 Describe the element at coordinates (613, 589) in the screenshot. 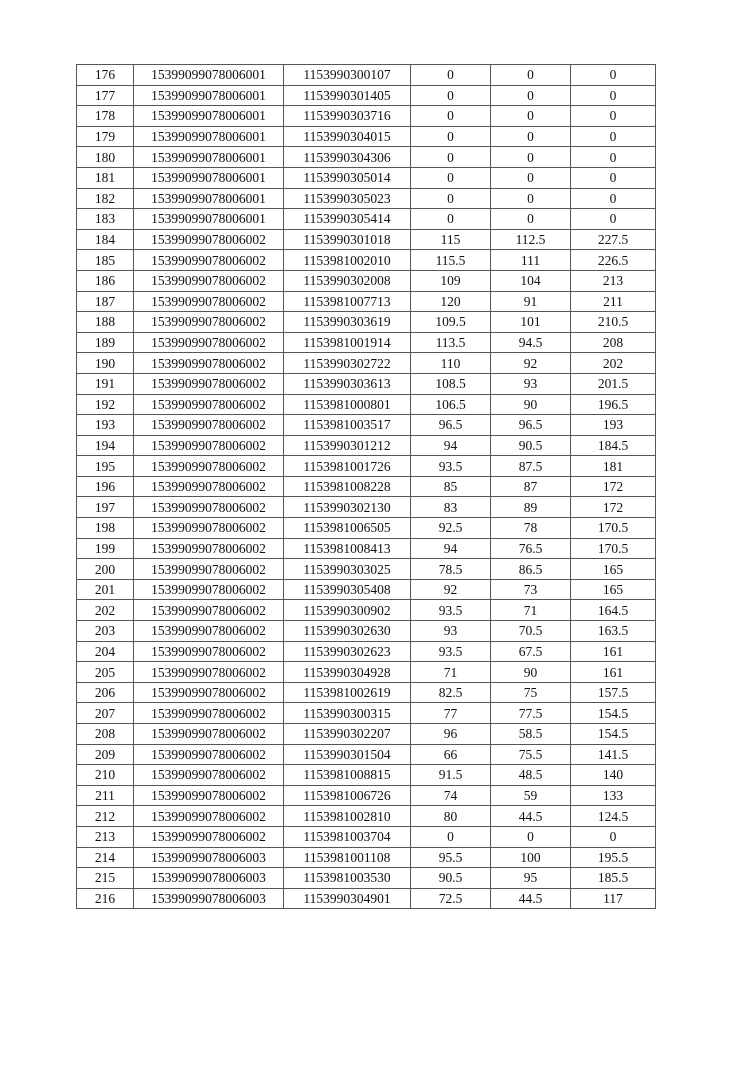

I see `total-cell: 165` at that location.